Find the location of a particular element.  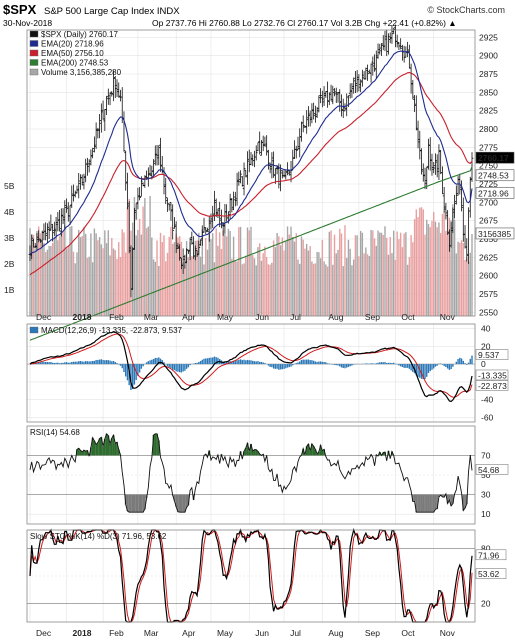

rsi-tick-label: 50 is located at coordinates (486, 475).